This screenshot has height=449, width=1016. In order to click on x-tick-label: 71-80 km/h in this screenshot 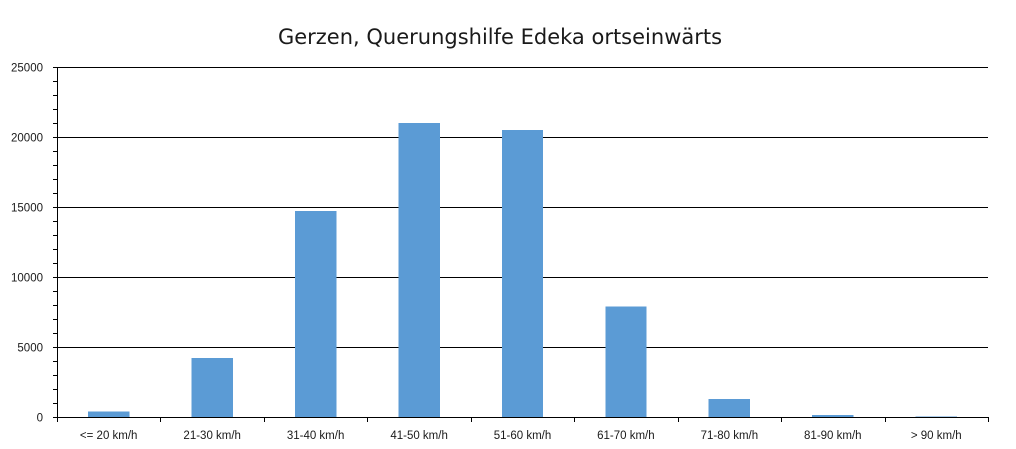, I will do `click(730, 436)`.